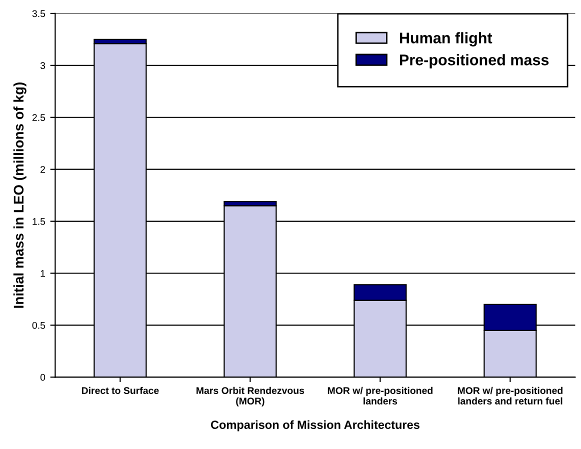 This screenshot has height=449, width=581. Describe the element at coordinates (39, 325) in the screenshot. I see `y-tick-label: 0.5` at that location.